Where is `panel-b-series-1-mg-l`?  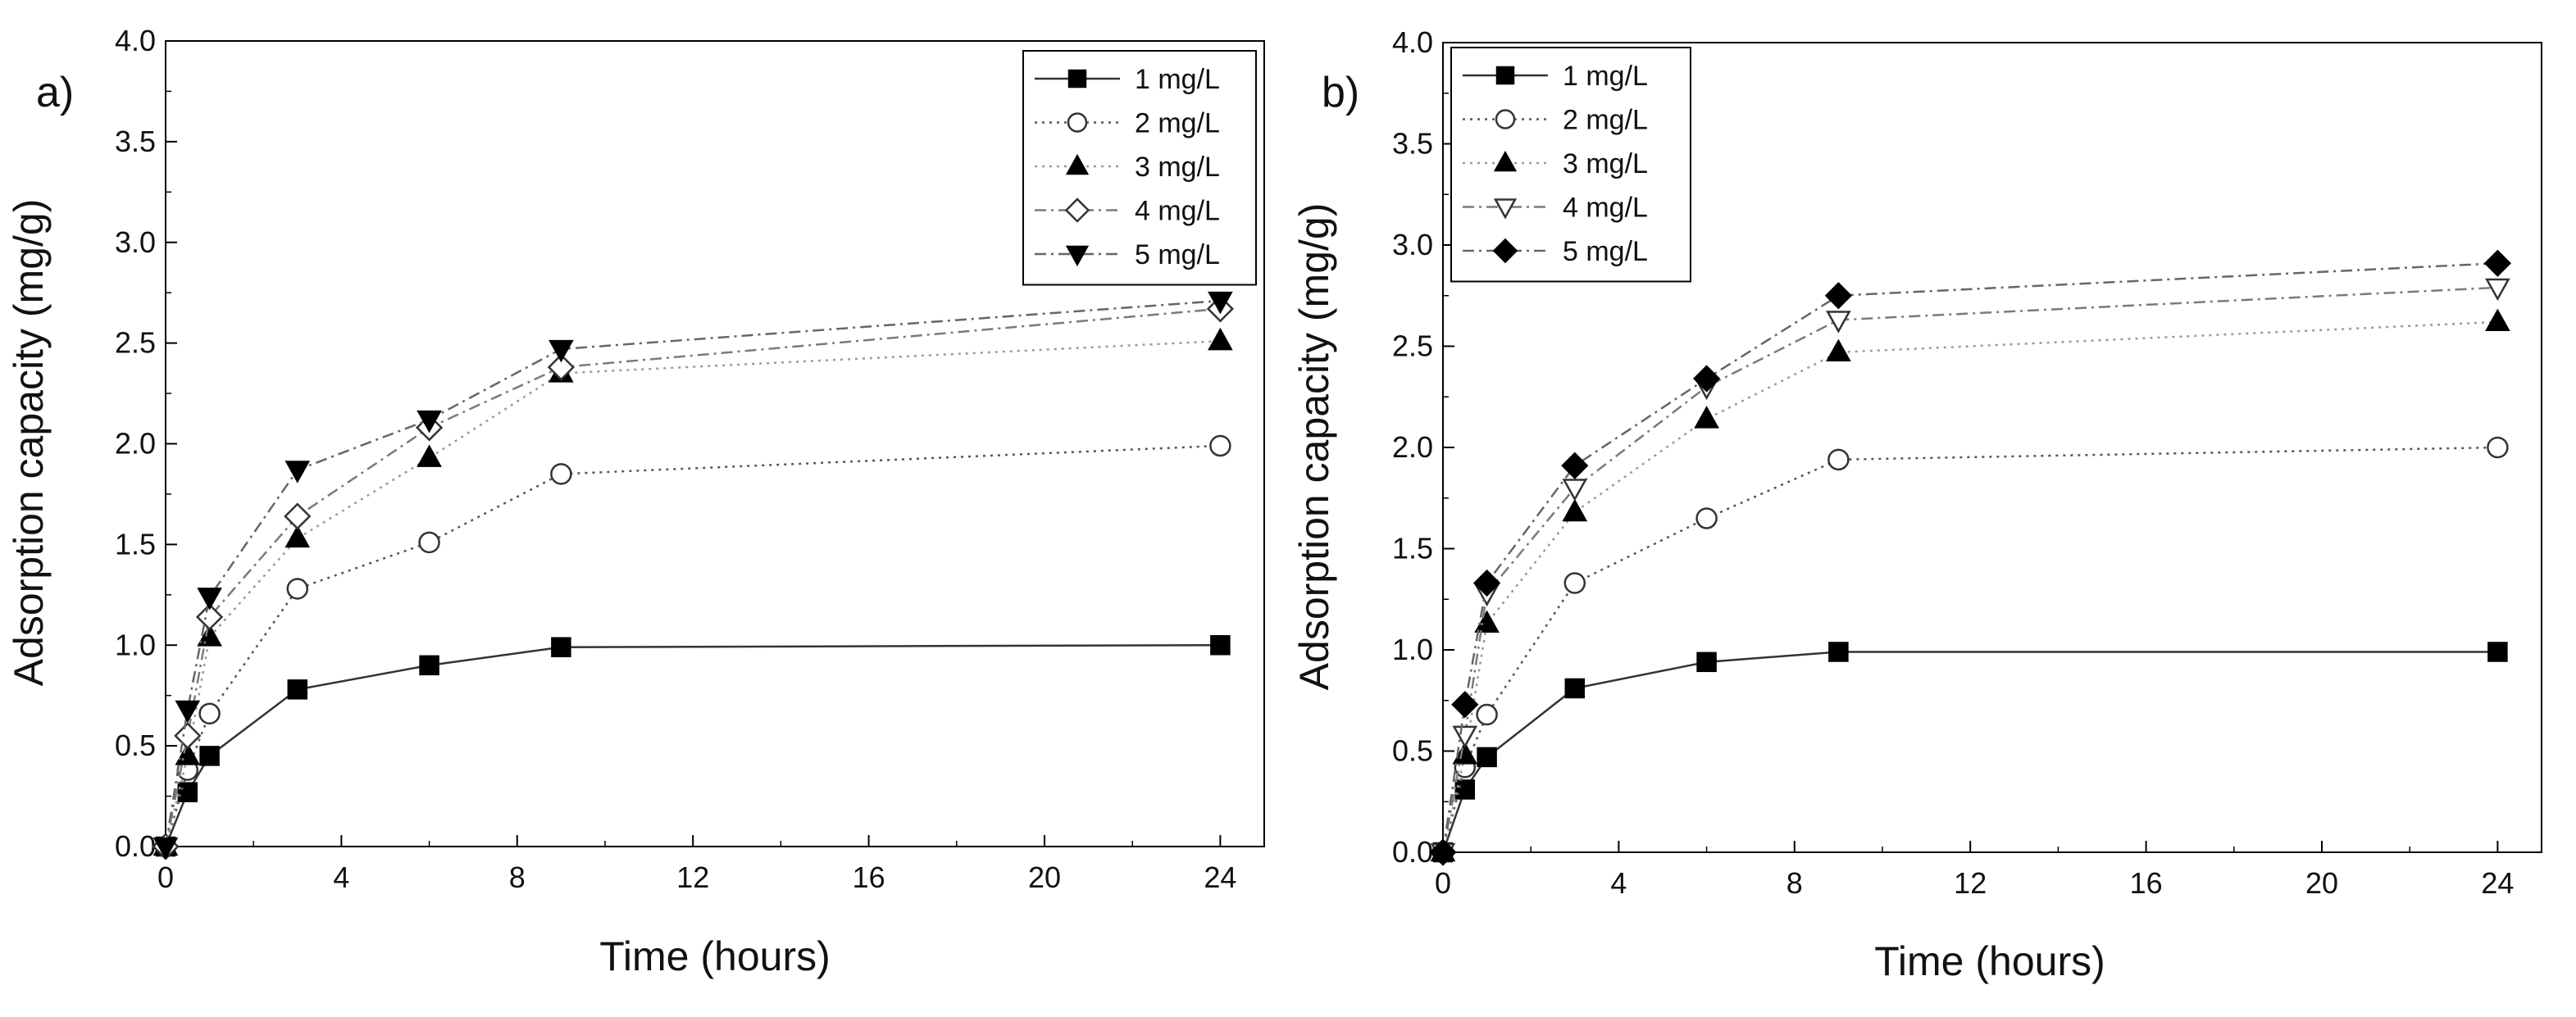
panel-b-series-1-mg-l is located at coordinates (1970, 752).